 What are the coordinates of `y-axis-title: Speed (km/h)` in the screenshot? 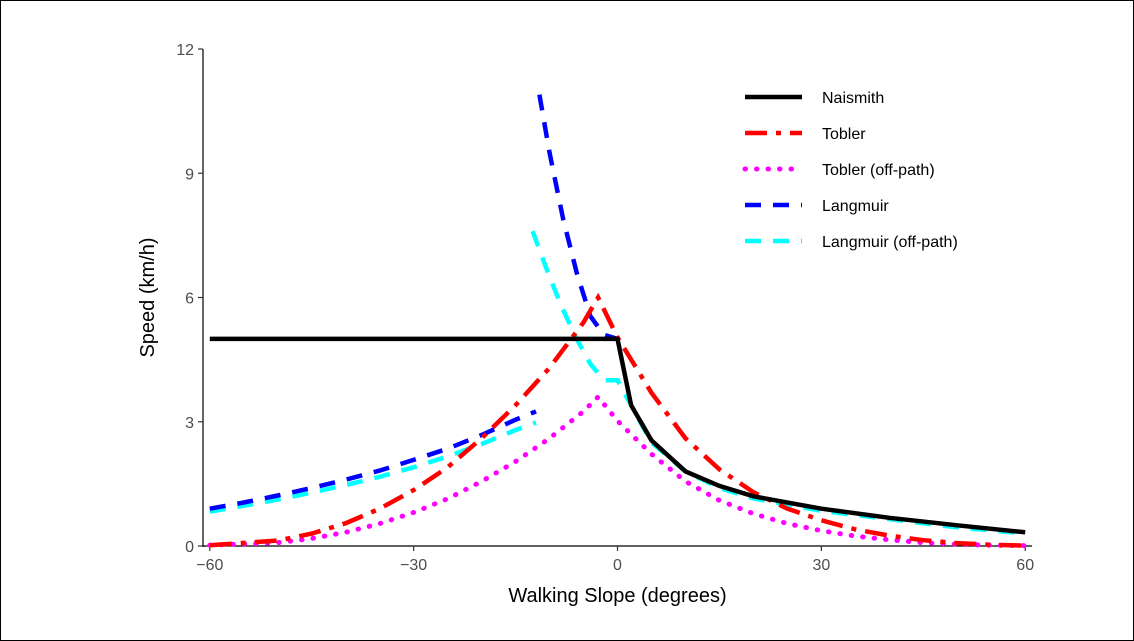 It's located at (148, 297).